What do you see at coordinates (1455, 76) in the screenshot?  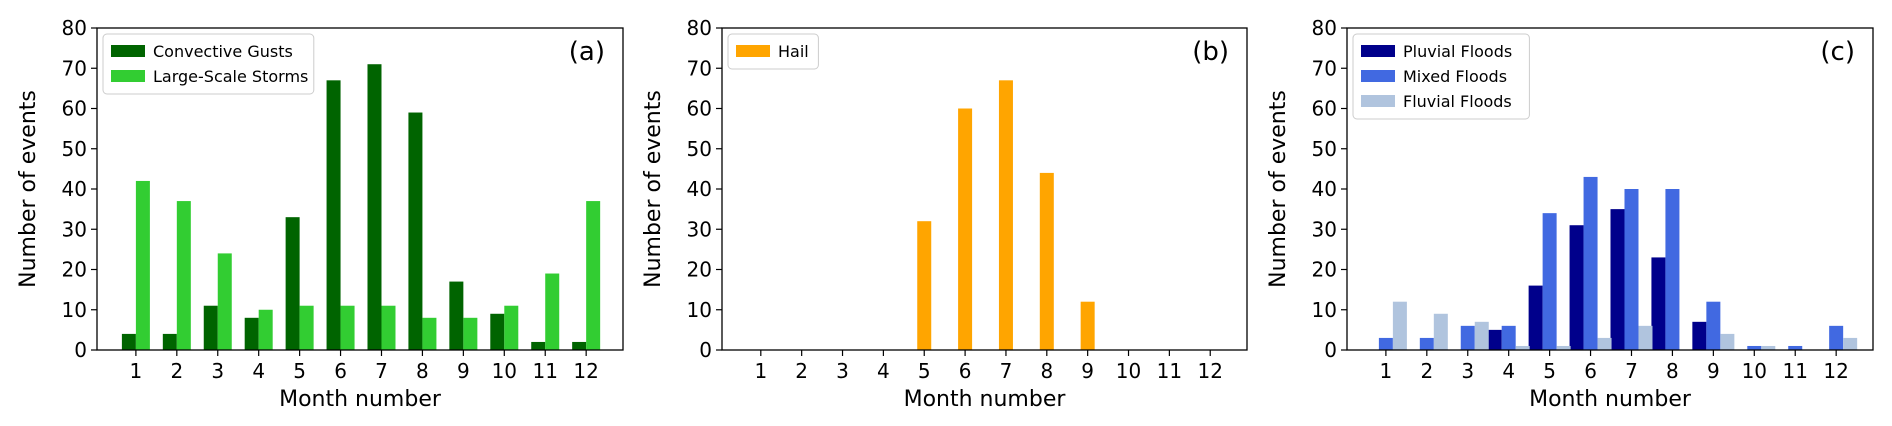 I see `legend-label: Mixed Floods` at bounding box center [1455, 76].